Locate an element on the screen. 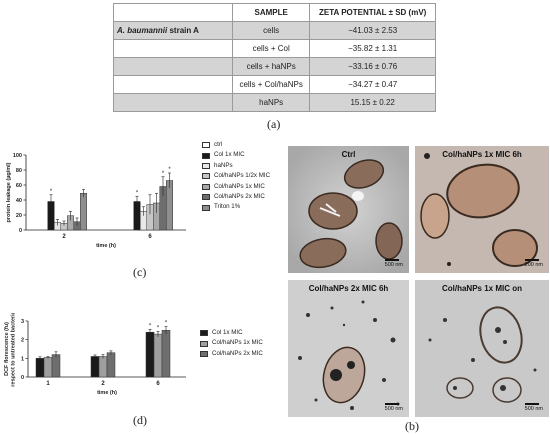 The image size is (550, 434). legend-item: Triton 1% is located at coordinates (236, 207).